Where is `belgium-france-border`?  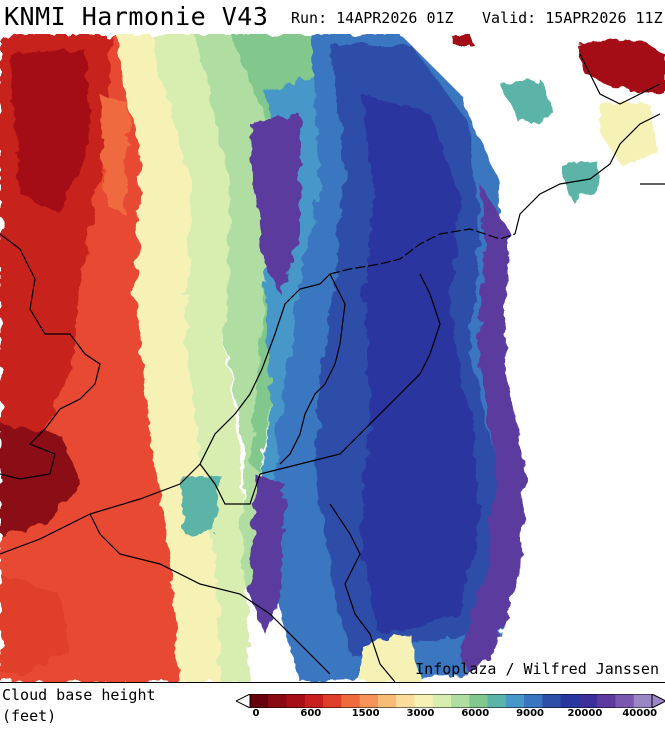
belgium-france-border is located at coordinates (210, 594).